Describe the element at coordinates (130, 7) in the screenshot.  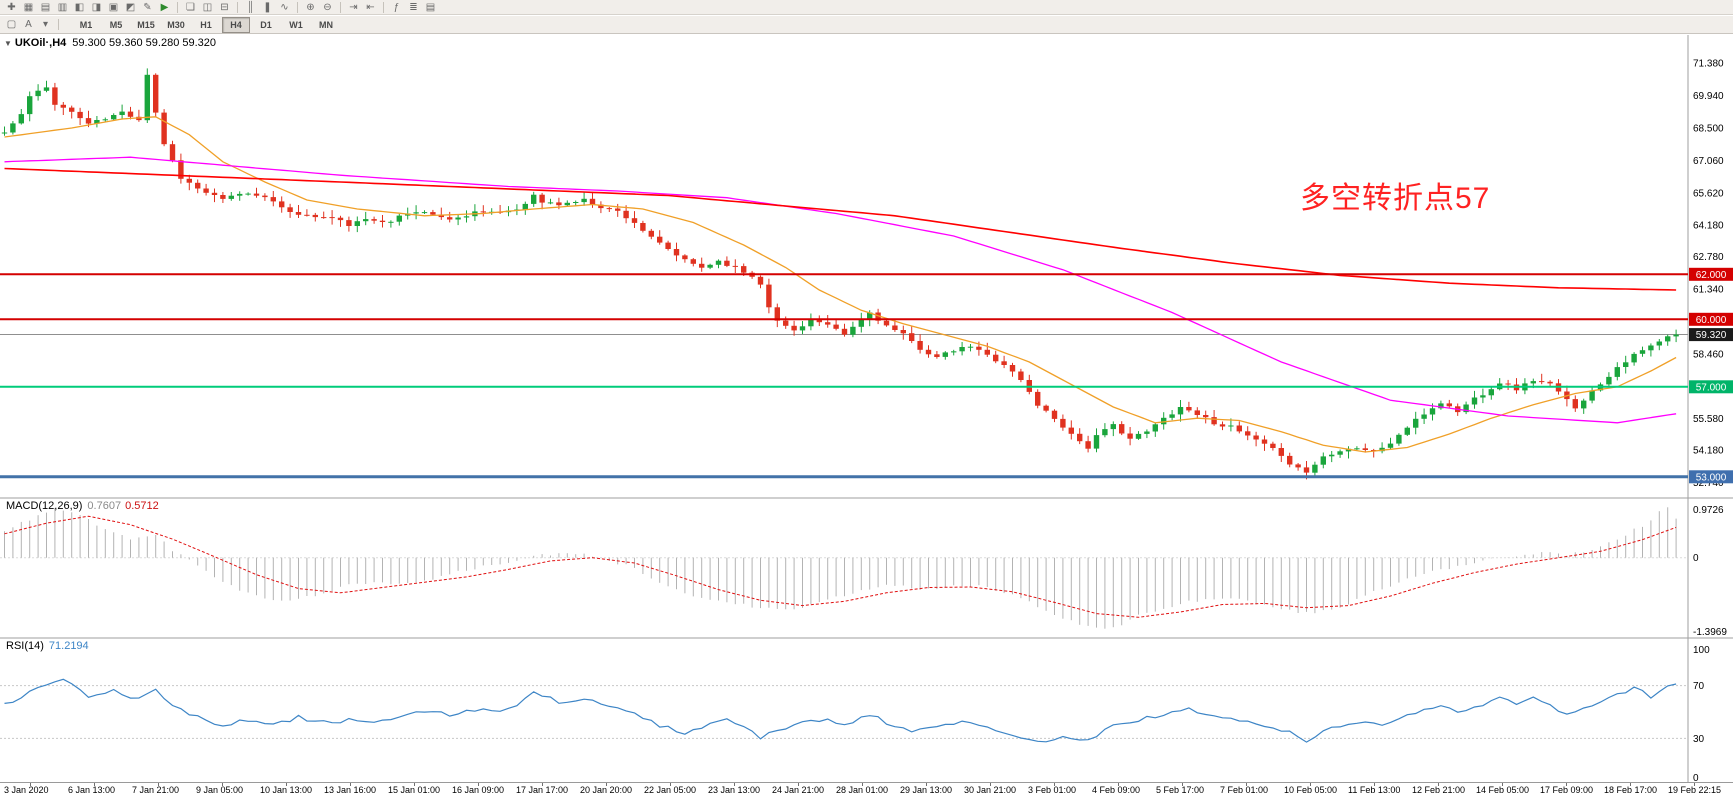
I see `strategy-tester-icon: ◩` at that location.